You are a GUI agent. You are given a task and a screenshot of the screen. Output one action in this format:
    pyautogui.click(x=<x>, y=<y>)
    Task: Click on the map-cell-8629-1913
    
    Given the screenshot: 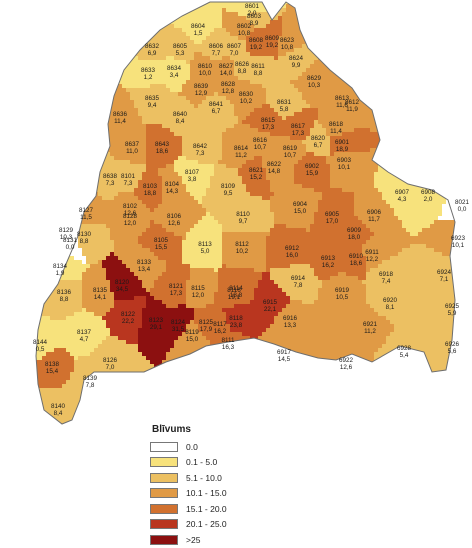 What is the action you would take?
    pyautogui.click(x=340, y=70)
    